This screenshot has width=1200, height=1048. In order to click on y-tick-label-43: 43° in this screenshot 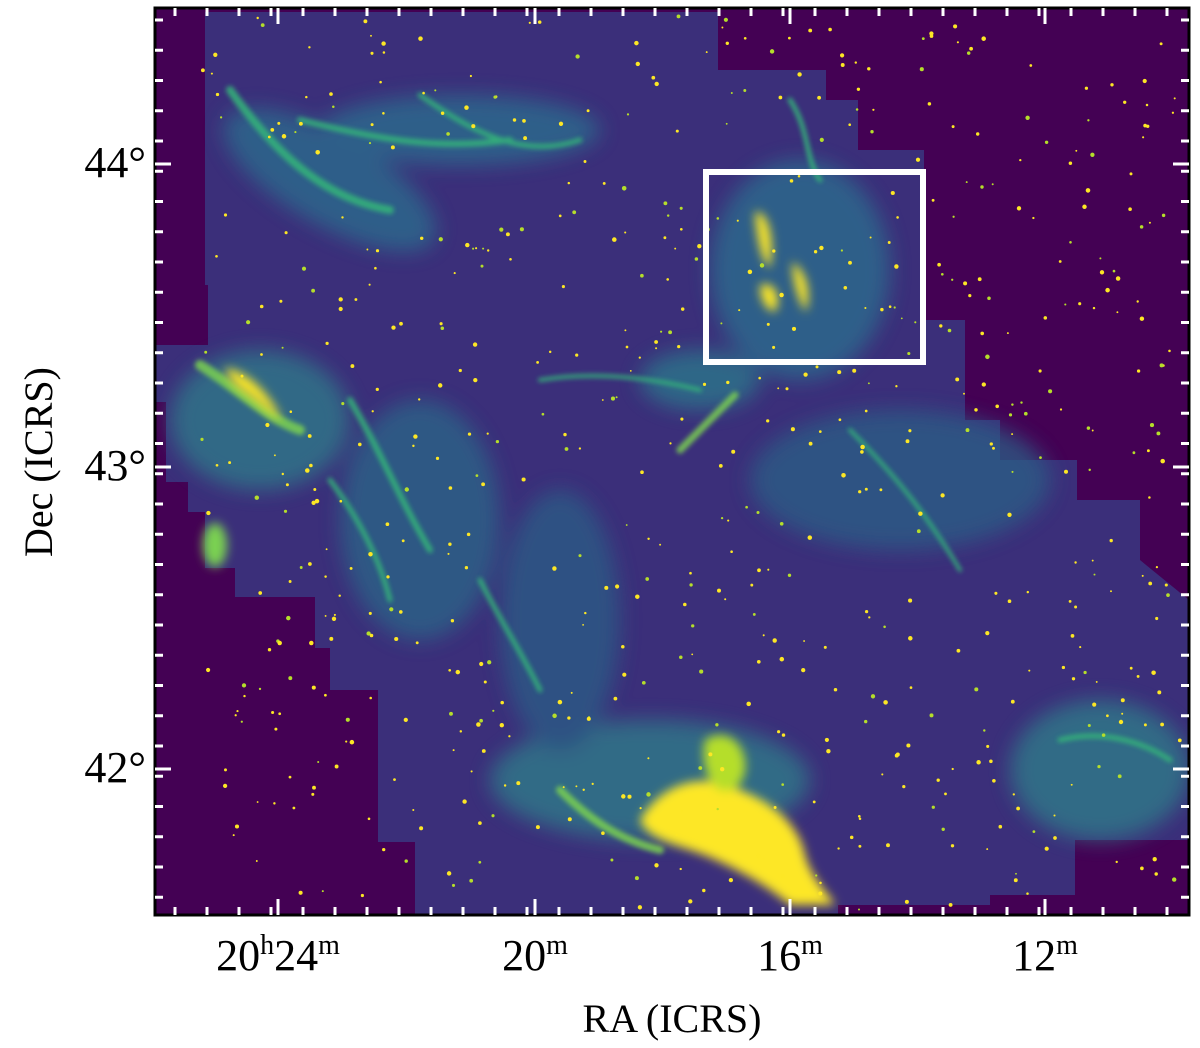, I will do `click(115, 465)`.